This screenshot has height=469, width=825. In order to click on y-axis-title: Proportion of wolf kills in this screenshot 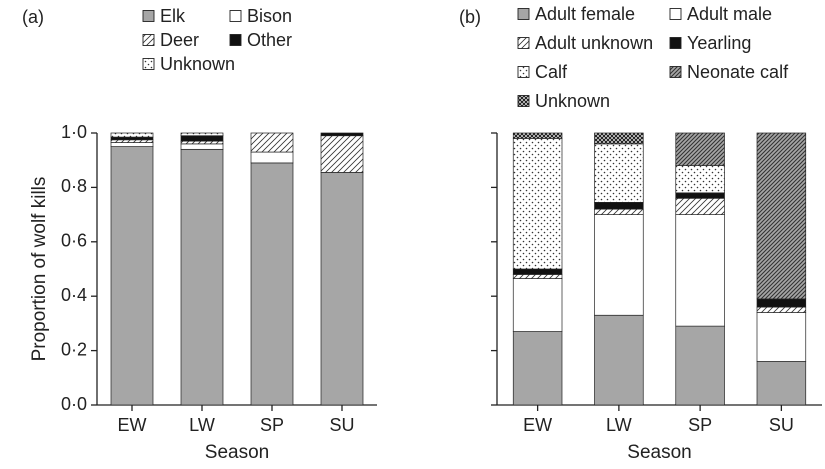, I will do `click(39, 269)`.